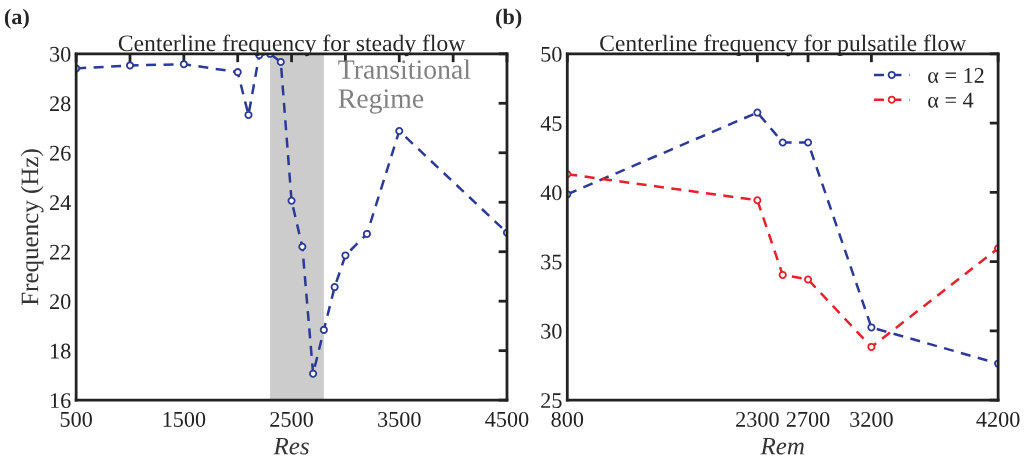  Describe the element at coordinates (61, 401) in the screenshot. I see `y-tick-label: 16` at that location.